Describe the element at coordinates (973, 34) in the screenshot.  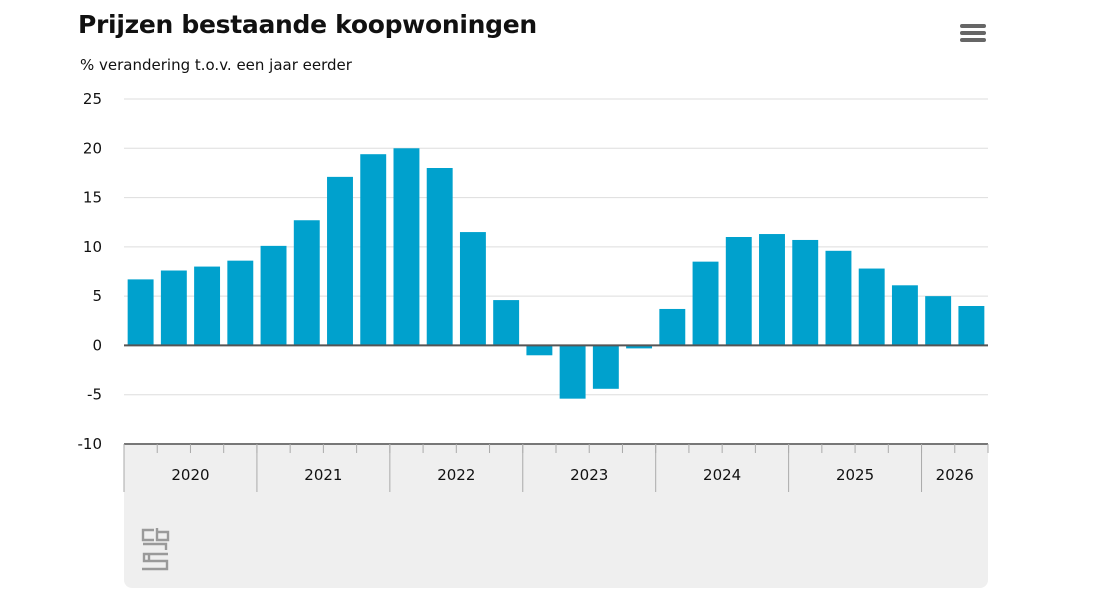
I see `hamburger-menu-icon` at that location.